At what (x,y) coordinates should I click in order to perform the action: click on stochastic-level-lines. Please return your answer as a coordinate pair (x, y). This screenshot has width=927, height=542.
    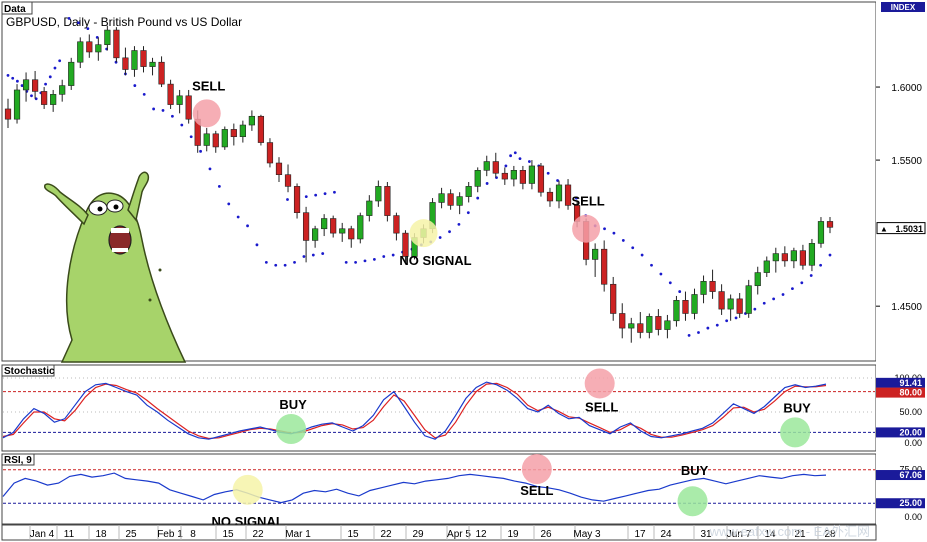
    Looking at the image, I should click on (439, 405).